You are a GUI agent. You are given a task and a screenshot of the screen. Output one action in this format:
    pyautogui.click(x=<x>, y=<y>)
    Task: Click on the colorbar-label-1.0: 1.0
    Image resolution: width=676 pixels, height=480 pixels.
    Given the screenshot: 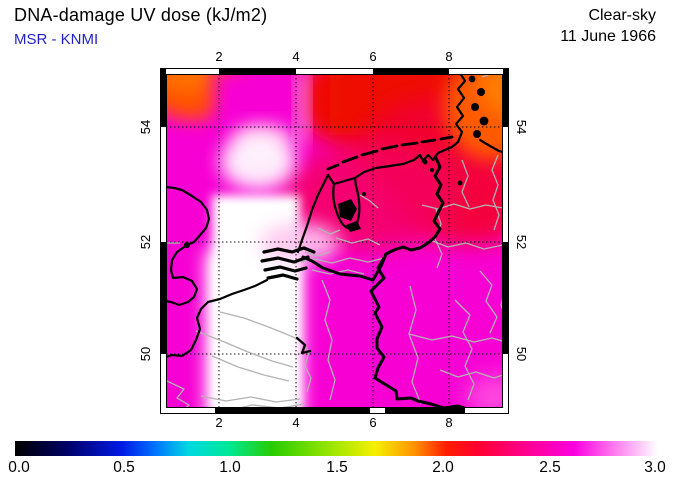 What is the action you would take?
    pyautogui.click(x=230, y=467)
    